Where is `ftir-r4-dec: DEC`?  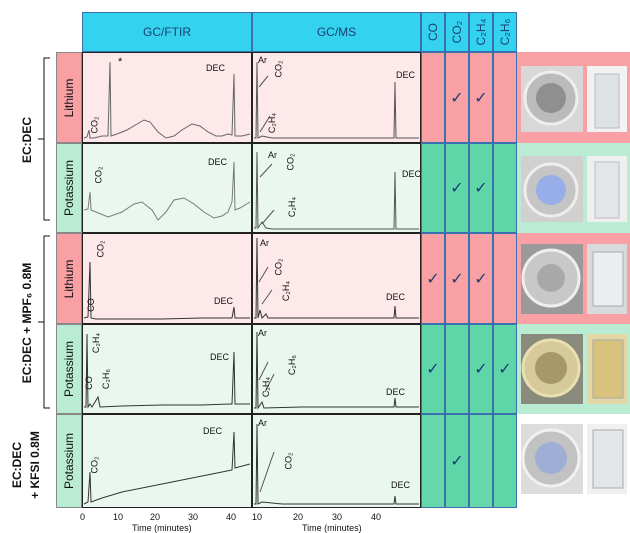
ftir-r4-dec: DEC is located at coordinates (220, 357).